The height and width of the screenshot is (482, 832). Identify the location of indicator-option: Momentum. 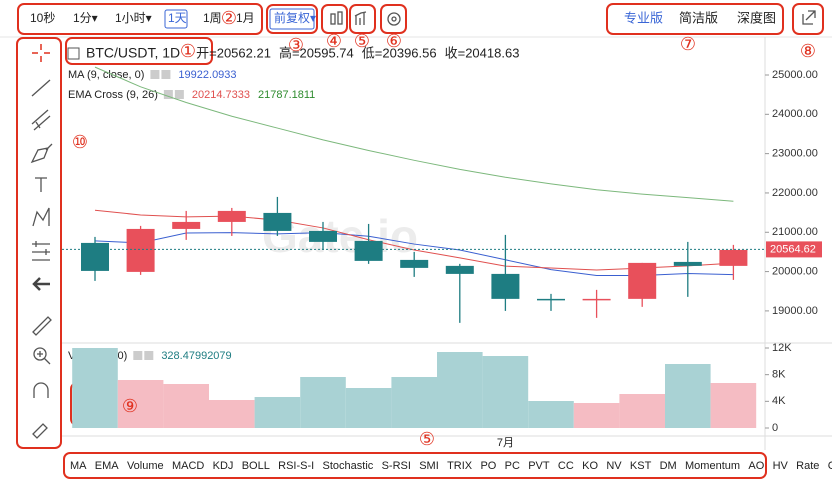
(712, 466).